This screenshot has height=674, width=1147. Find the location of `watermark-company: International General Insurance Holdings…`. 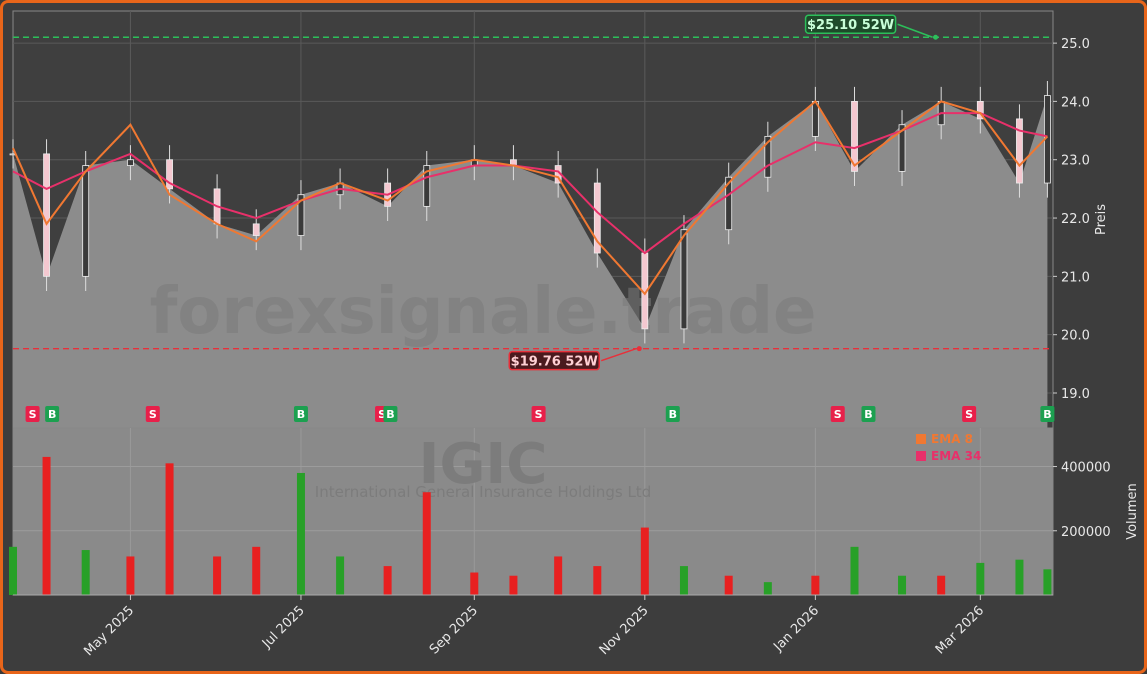

watermark-company: International General Insurance Holdings… is located at coordinates (483, 492).